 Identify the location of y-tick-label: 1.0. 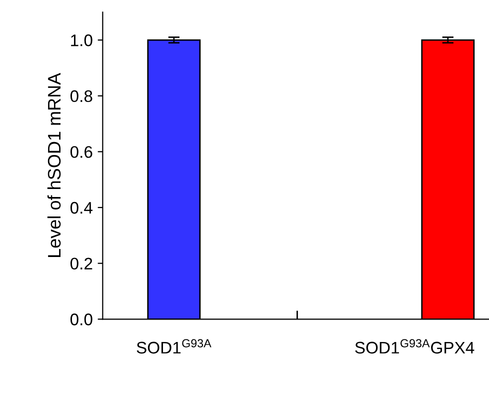
(81, 40).